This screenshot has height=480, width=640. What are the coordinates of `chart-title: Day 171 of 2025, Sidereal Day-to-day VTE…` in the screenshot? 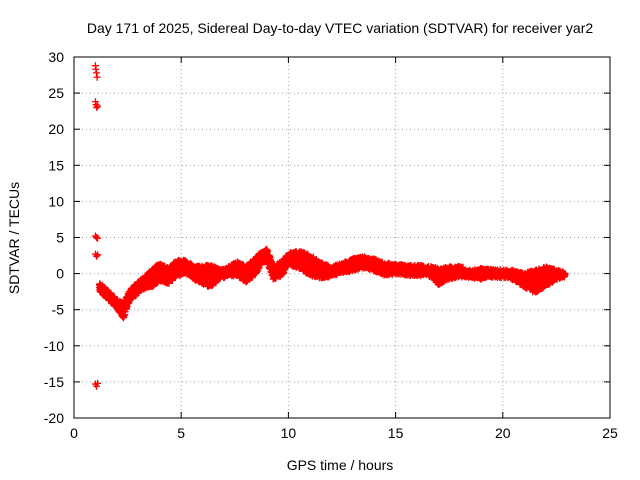 It's located at (340, 28).